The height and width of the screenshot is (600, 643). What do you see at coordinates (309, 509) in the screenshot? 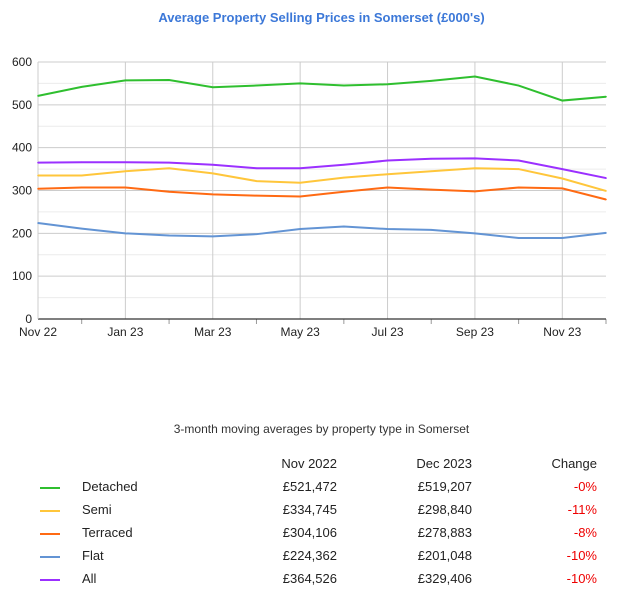
I see `row-start-value: £334,745` at bounding box center [309, 509].